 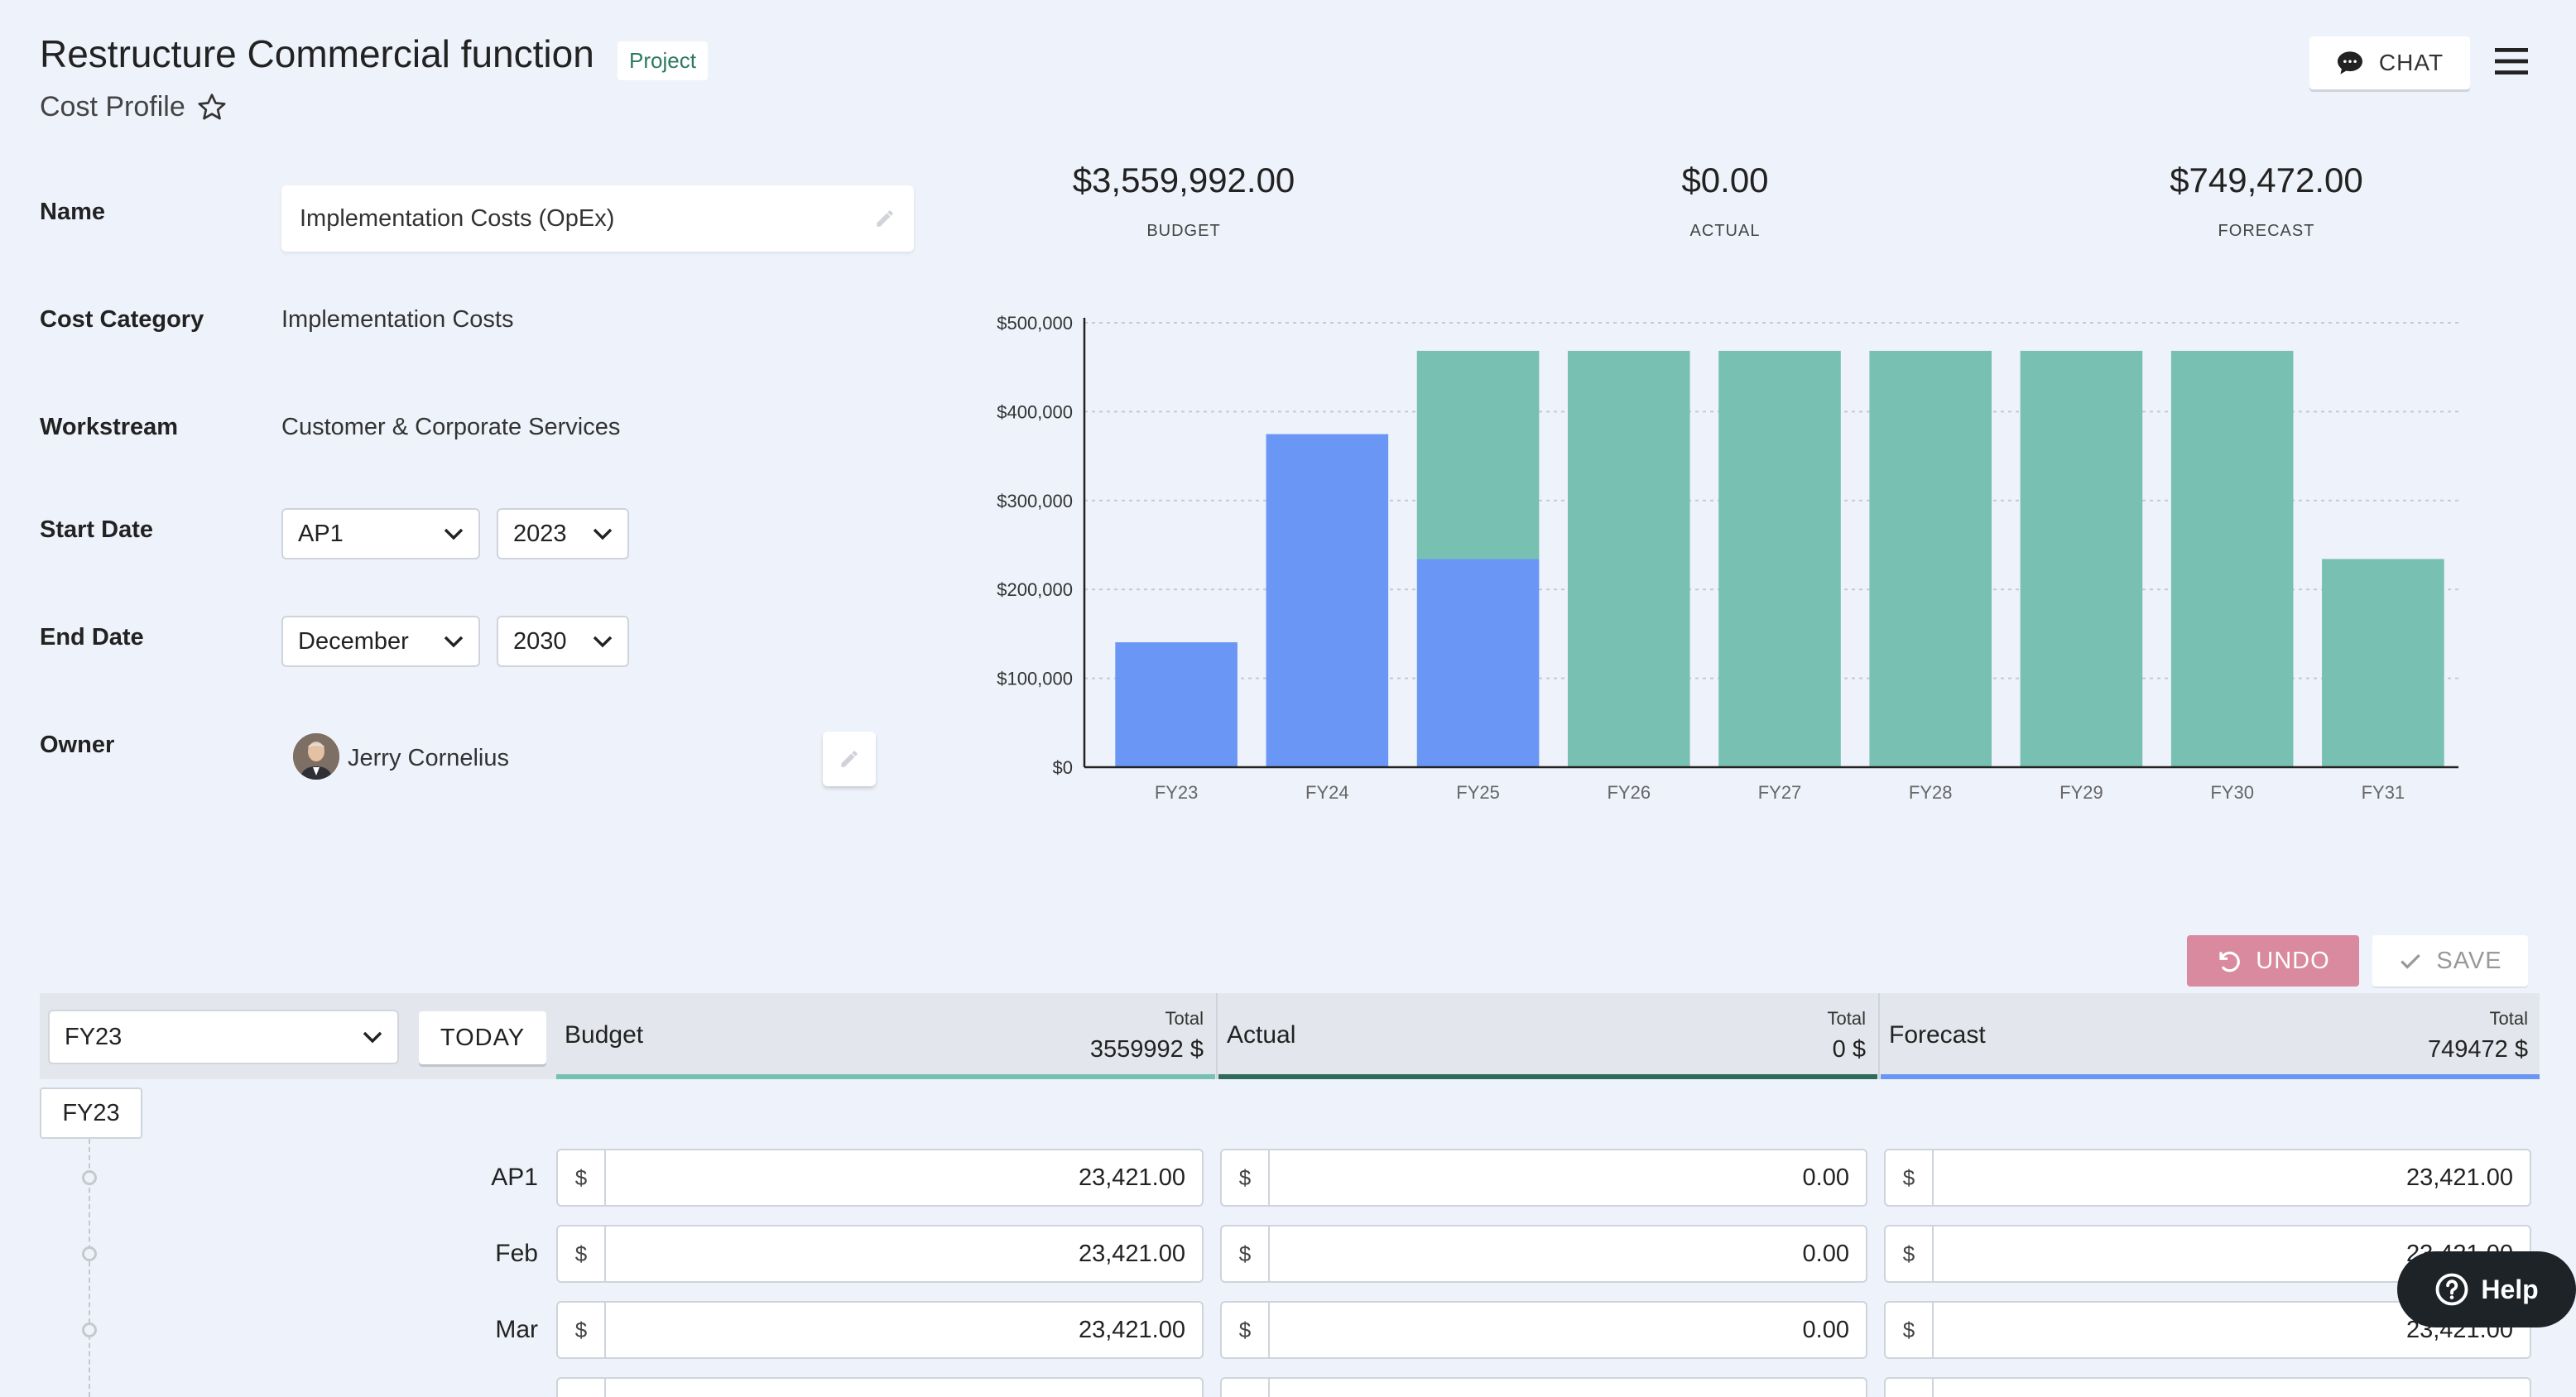 What do you see at coordinates (353, 641) in the screenshot?
I see `end-period-value: December` at bounding box center [353, 641].